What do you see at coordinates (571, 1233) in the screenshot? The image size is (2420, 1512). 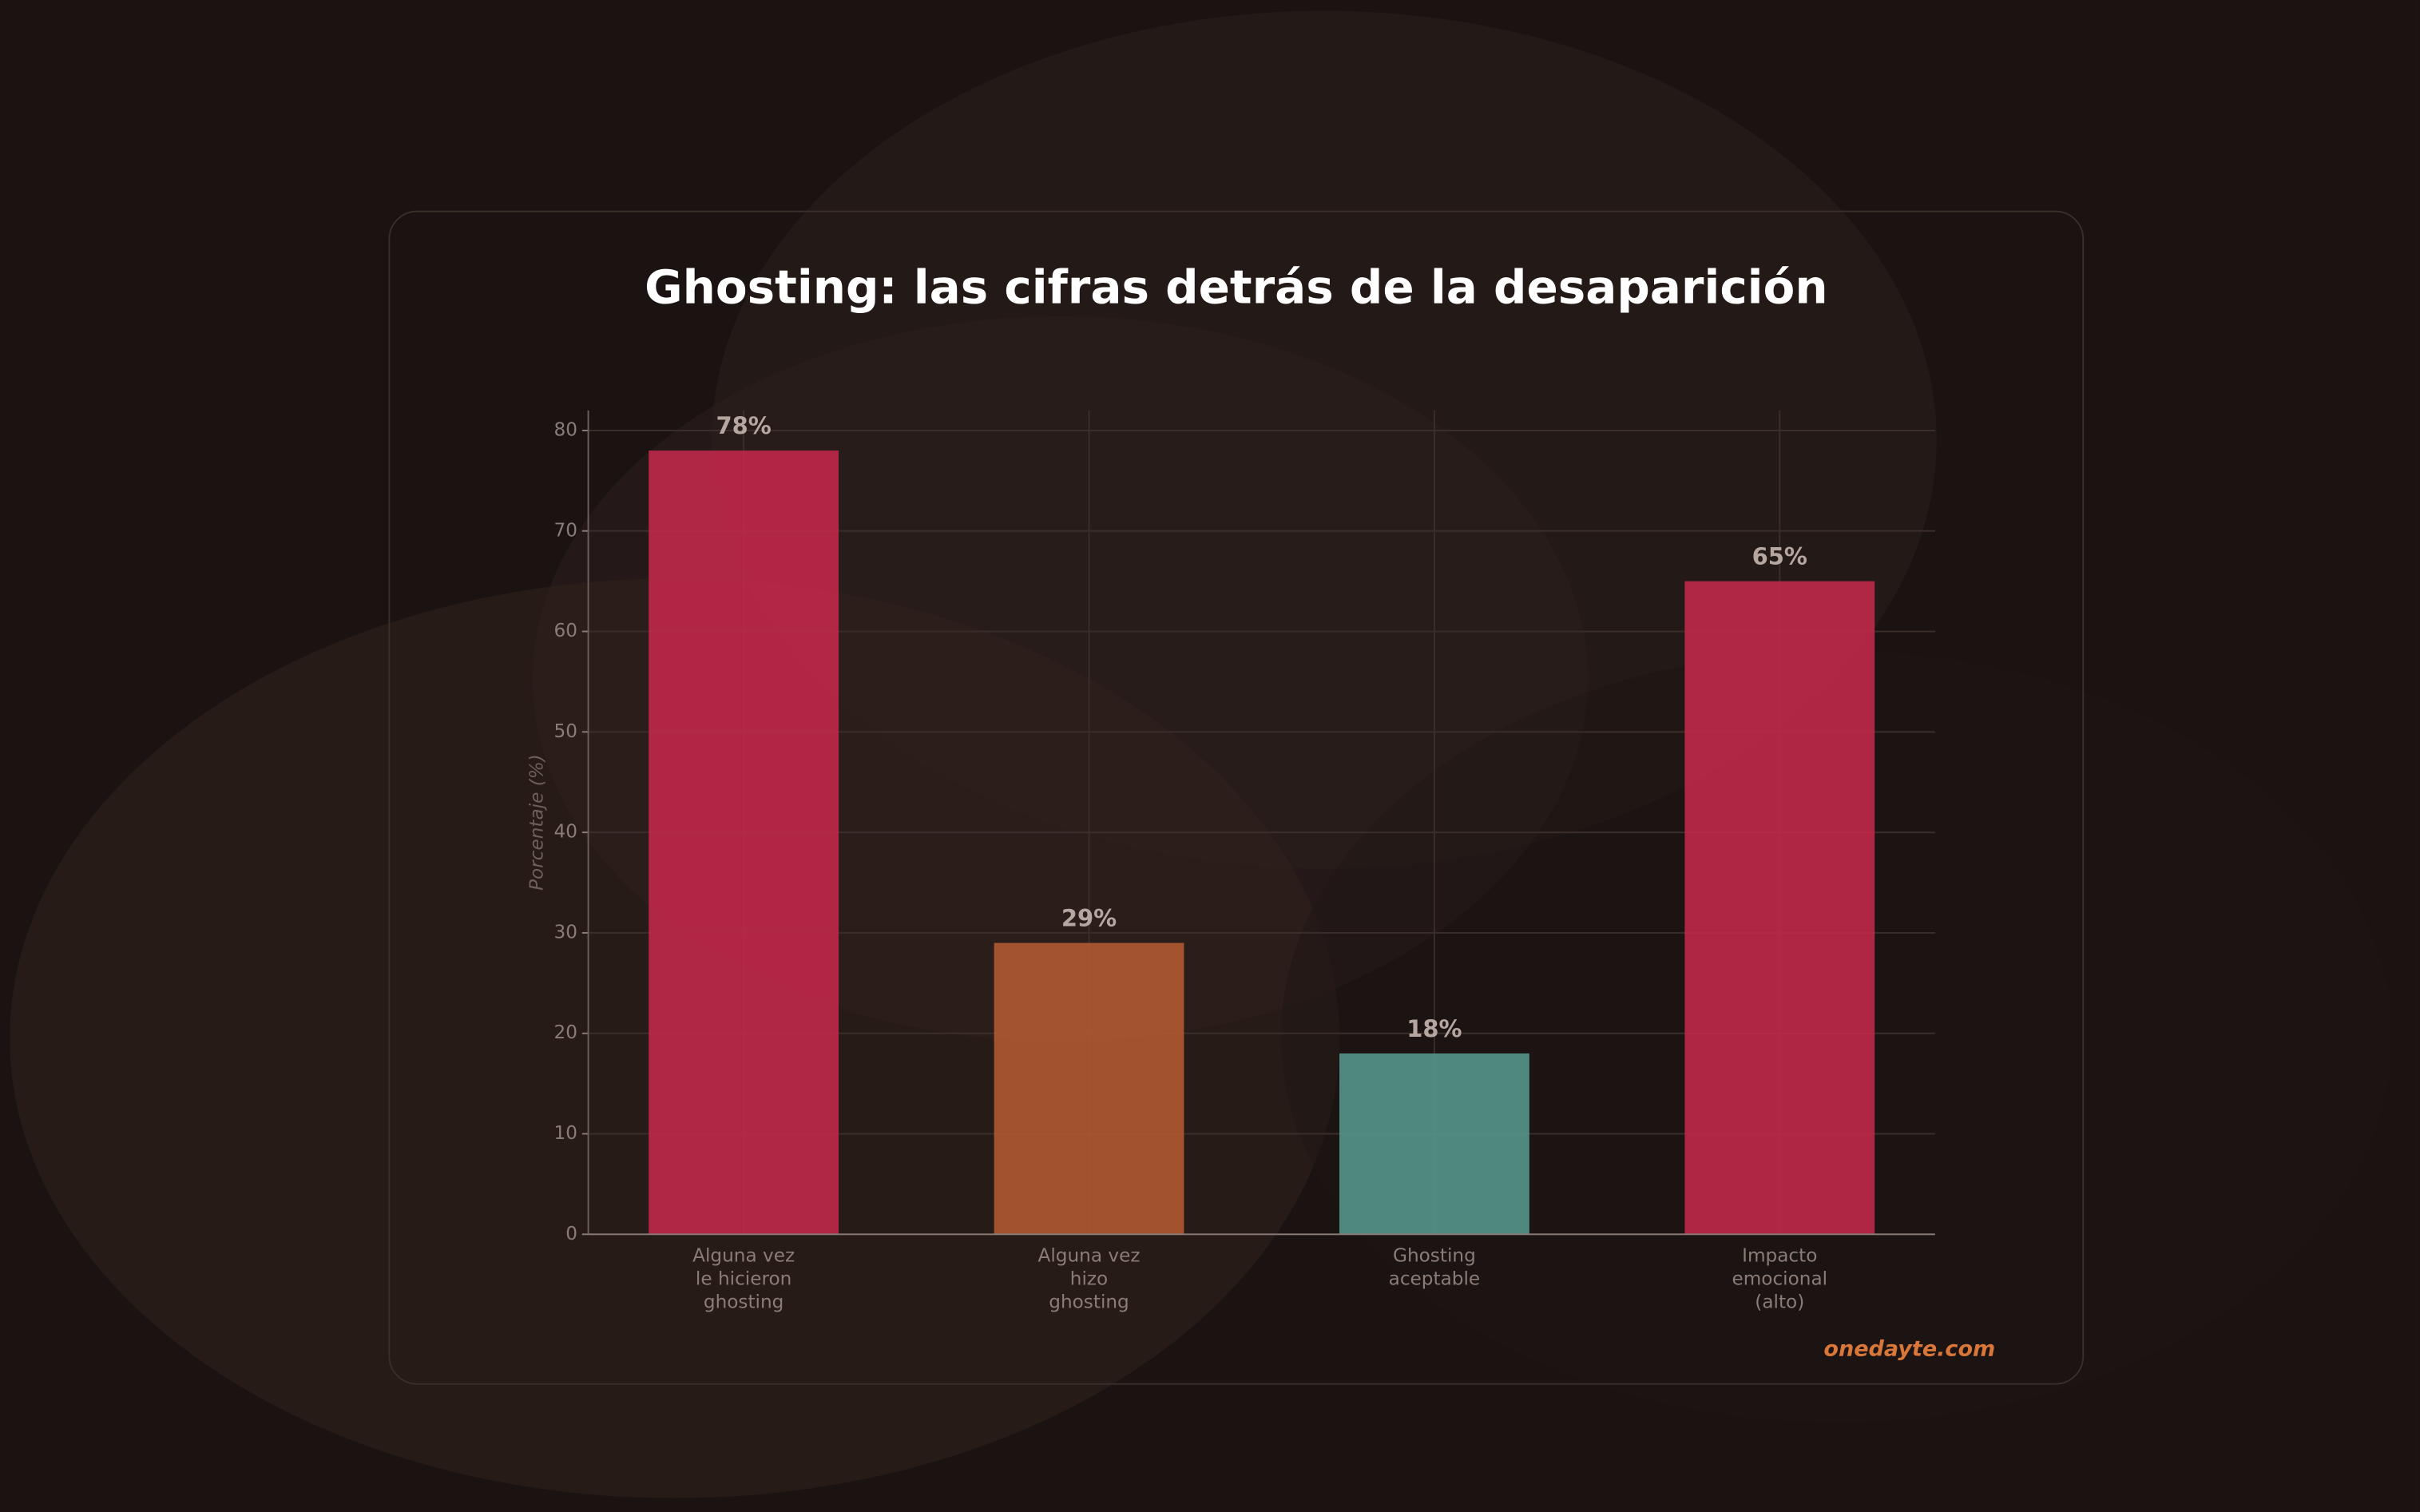 I see `y-tick-label: 0` at bounding box center [571, 1233].